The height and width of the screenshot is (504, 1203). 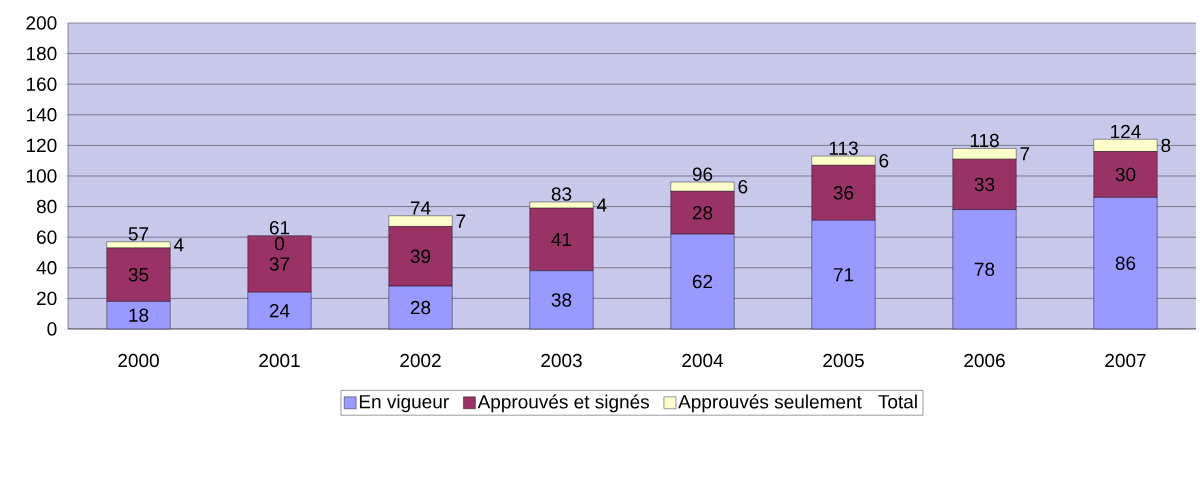 I want to click on data-label: 41, so click(x=561, y=239).